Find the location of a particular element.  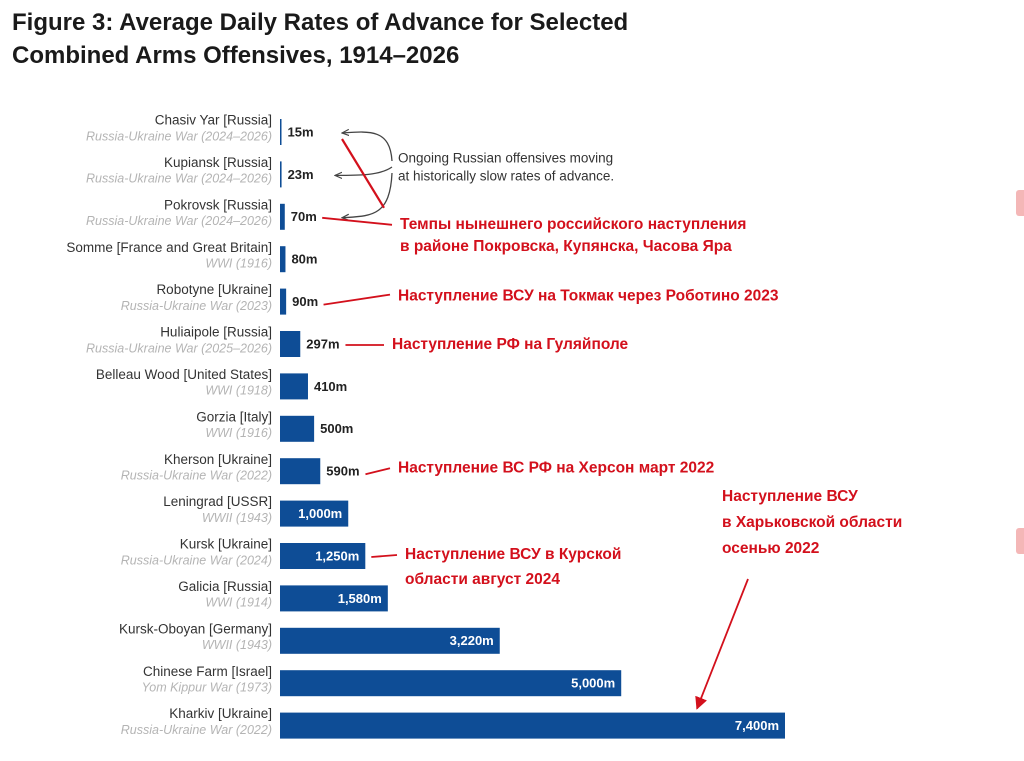

note-text: at historically slow rates of advance. is located at coordinates (506, 176).